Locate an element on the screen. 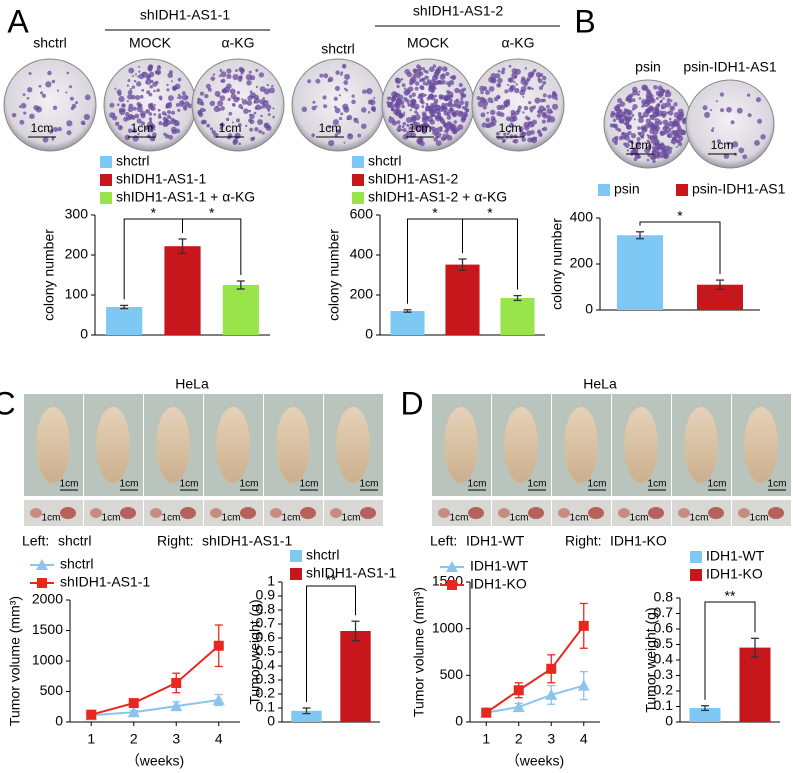  dish is located at coordinates (730, 124).